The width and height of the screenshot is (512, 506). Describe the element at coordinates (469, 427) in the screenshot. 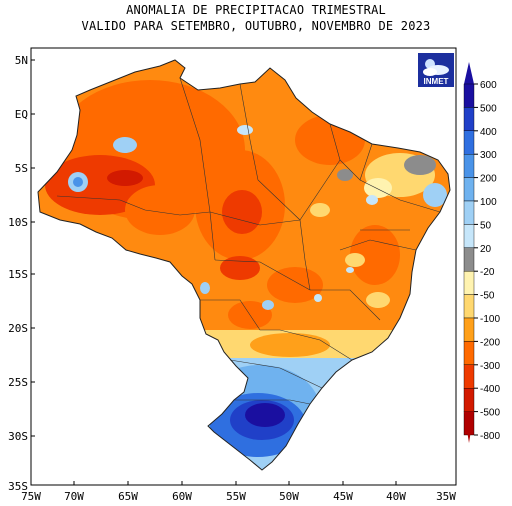

I see `colorbar-bottom-arrow` at that location.